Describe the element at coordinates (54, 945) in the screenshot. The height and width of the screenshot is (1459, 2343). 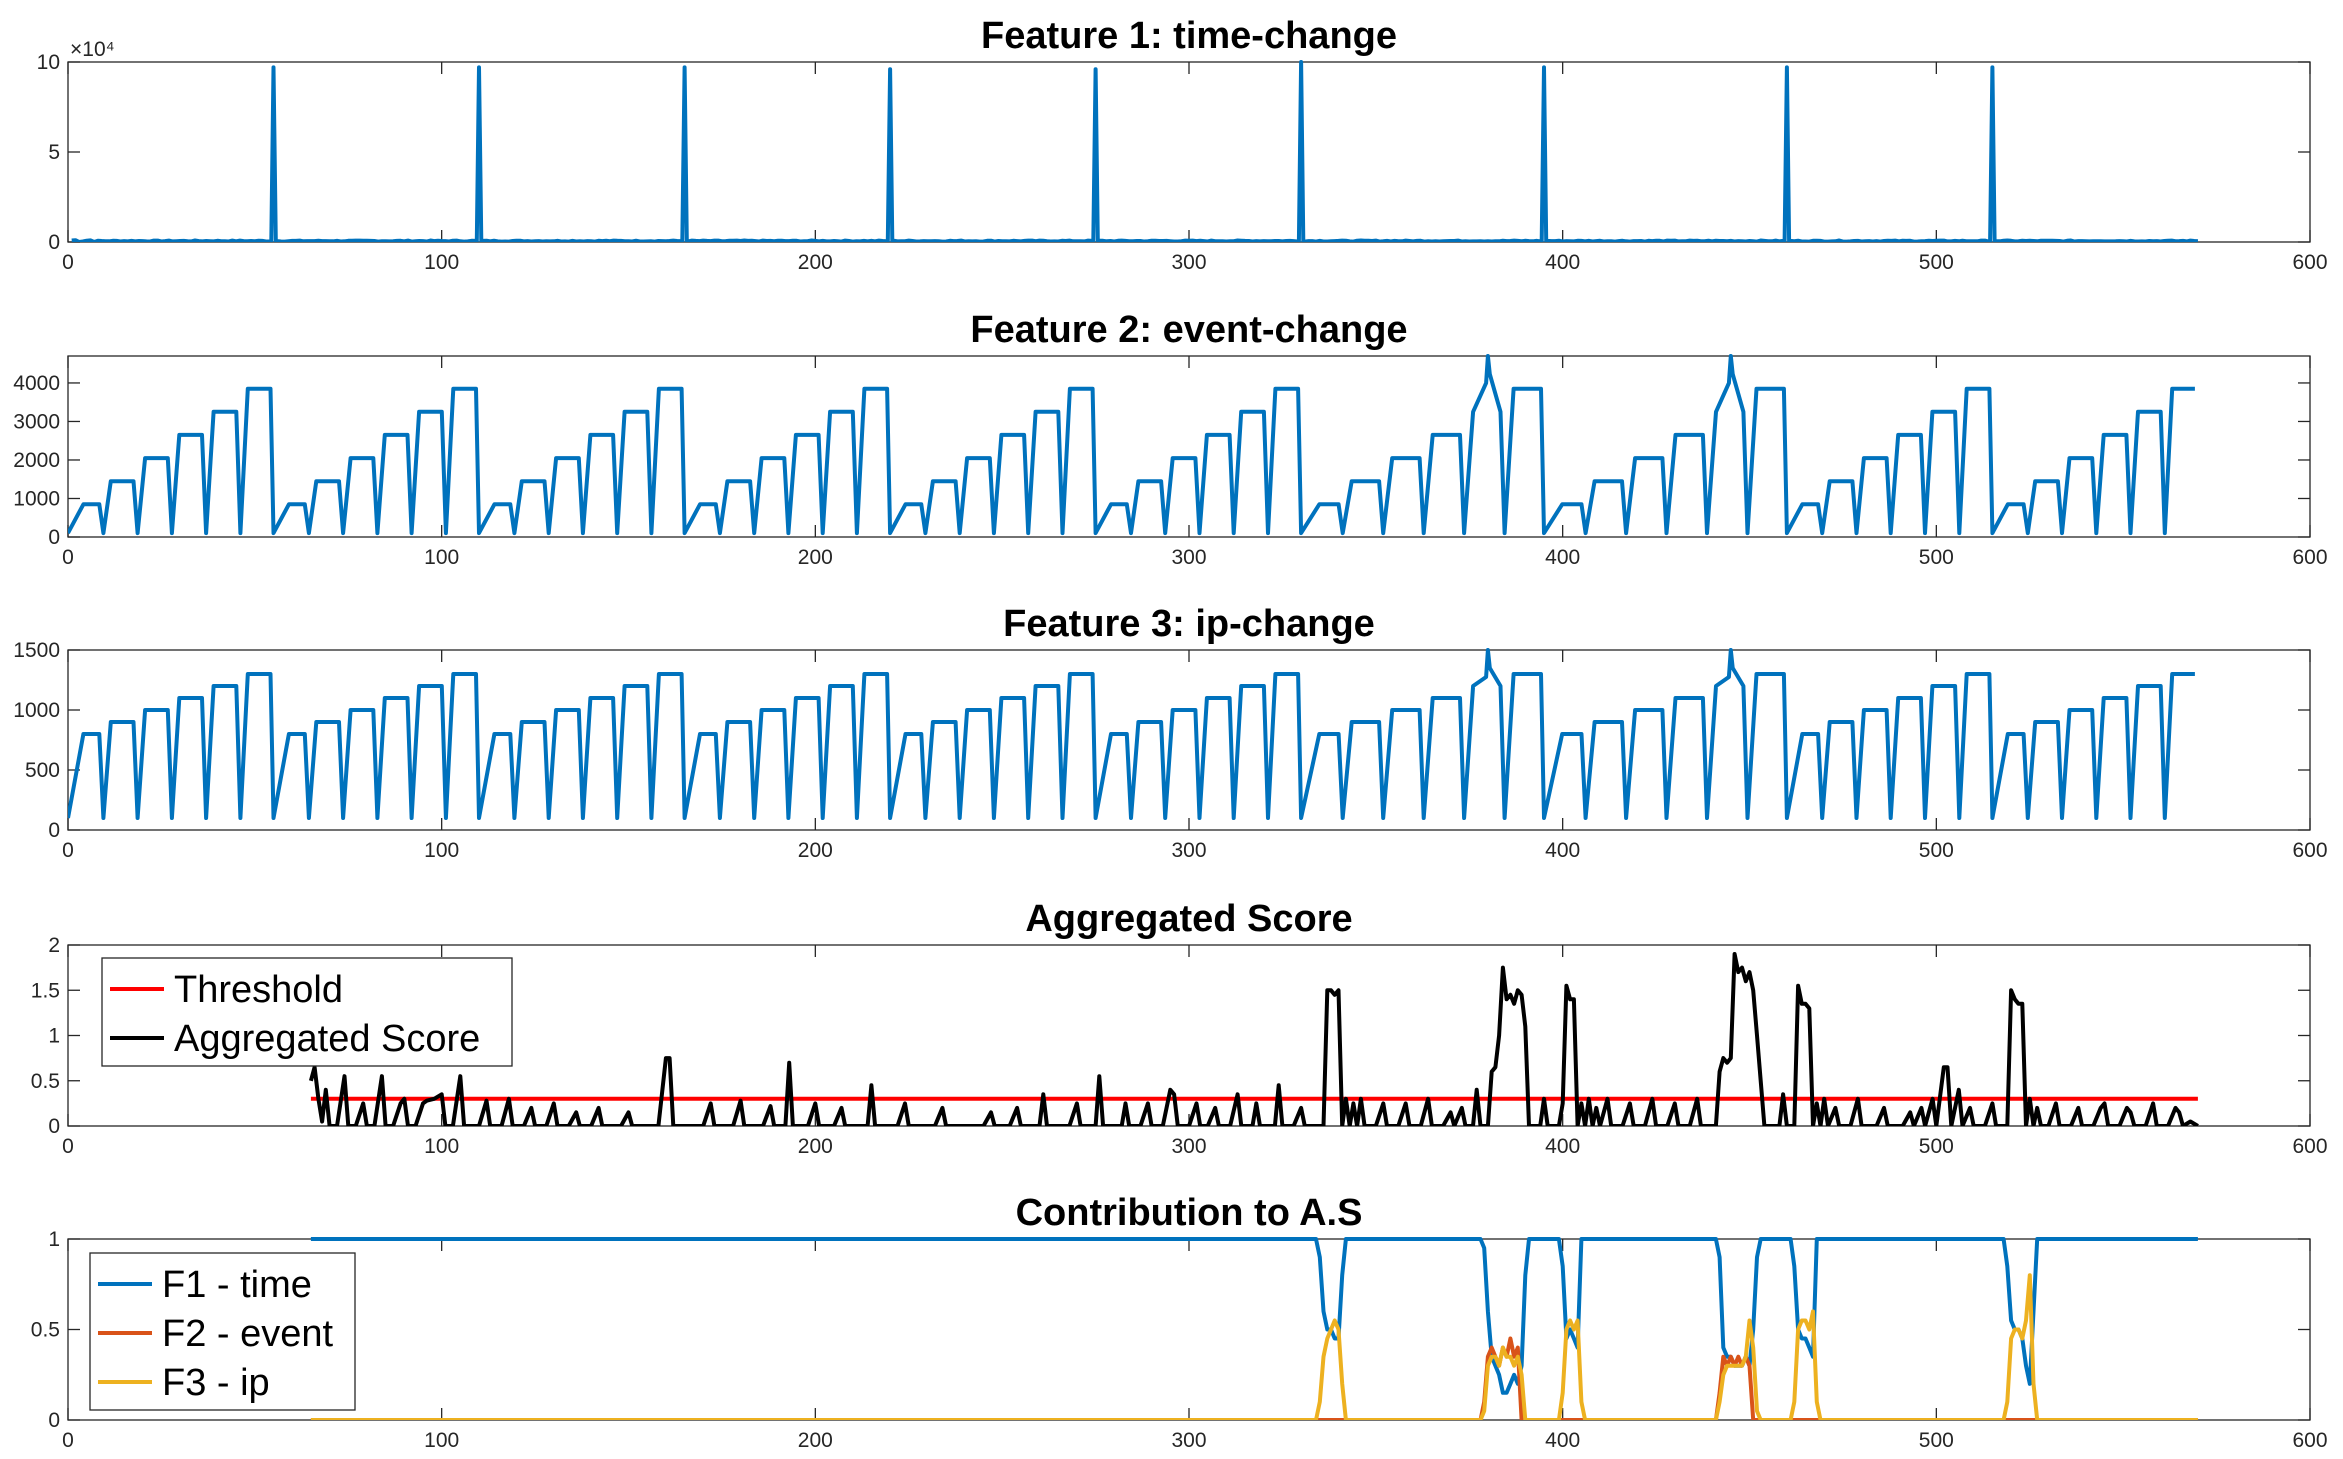
I see `y-tick-label: 2` at that location.